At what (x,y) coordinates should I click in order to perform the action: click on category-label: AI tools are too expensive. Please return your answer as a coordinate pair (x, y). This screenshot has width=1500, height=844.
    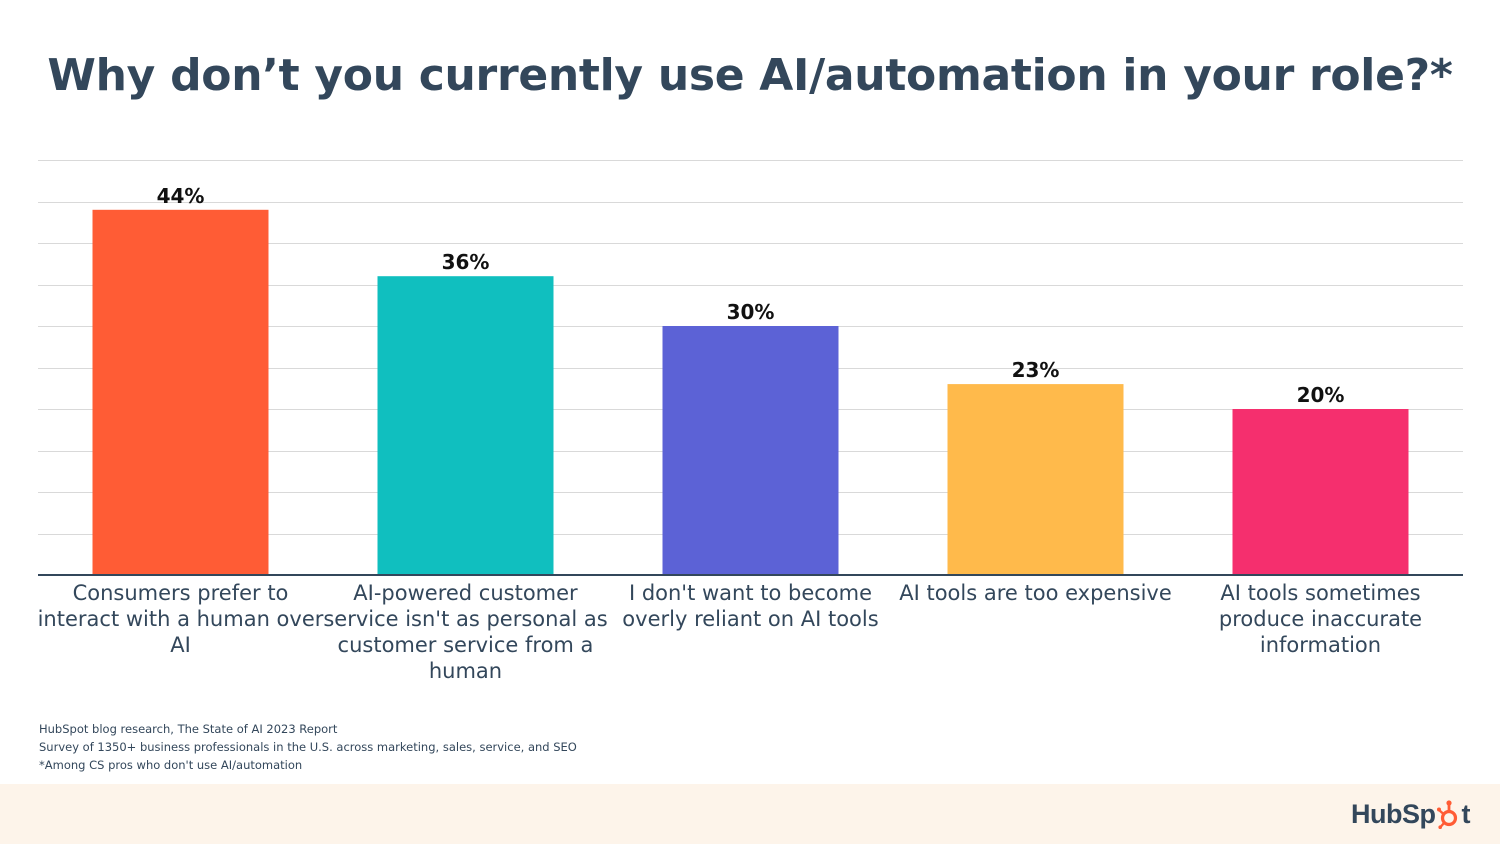
    Looking at the image, I should click on (1035, 593).